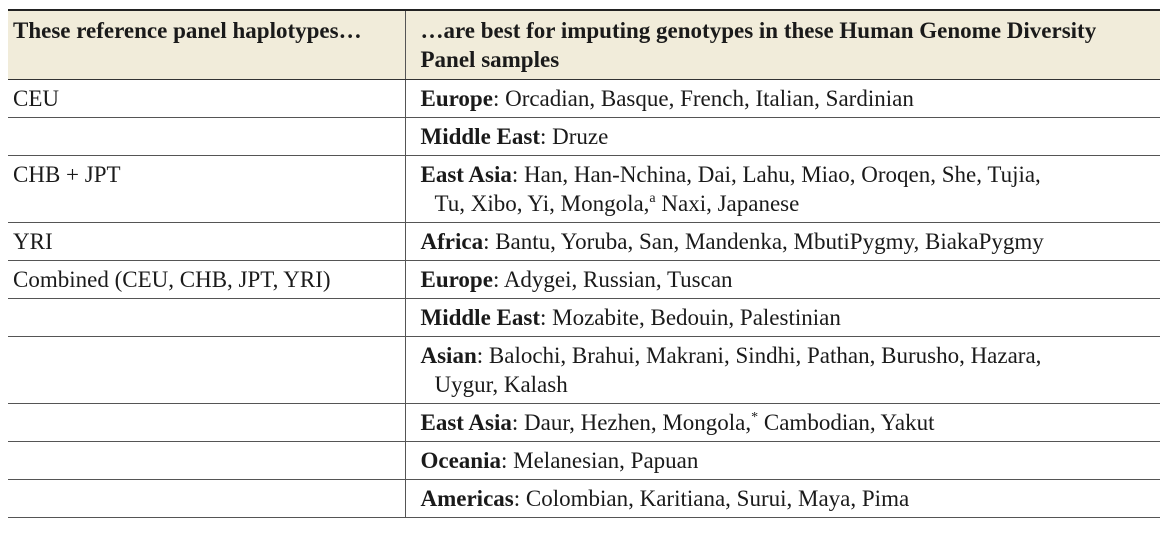 The image size is (1163, 556). I want to click on panel-cell: CHB + JPT, so click(206, 189).